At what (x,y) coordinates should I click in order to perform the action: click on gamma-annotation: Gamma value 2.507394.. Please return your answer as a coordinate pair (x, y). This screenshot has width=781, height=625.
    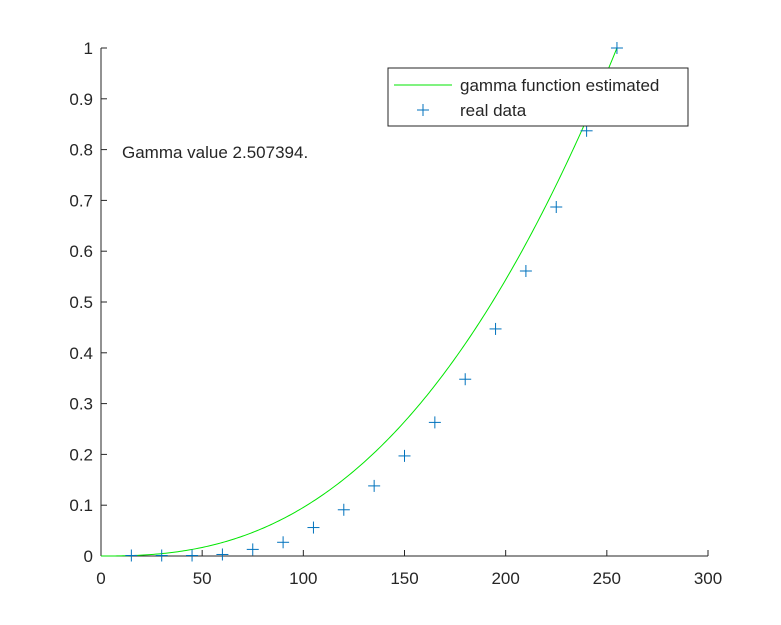
    Looking at the image, I should click on (215, 152).